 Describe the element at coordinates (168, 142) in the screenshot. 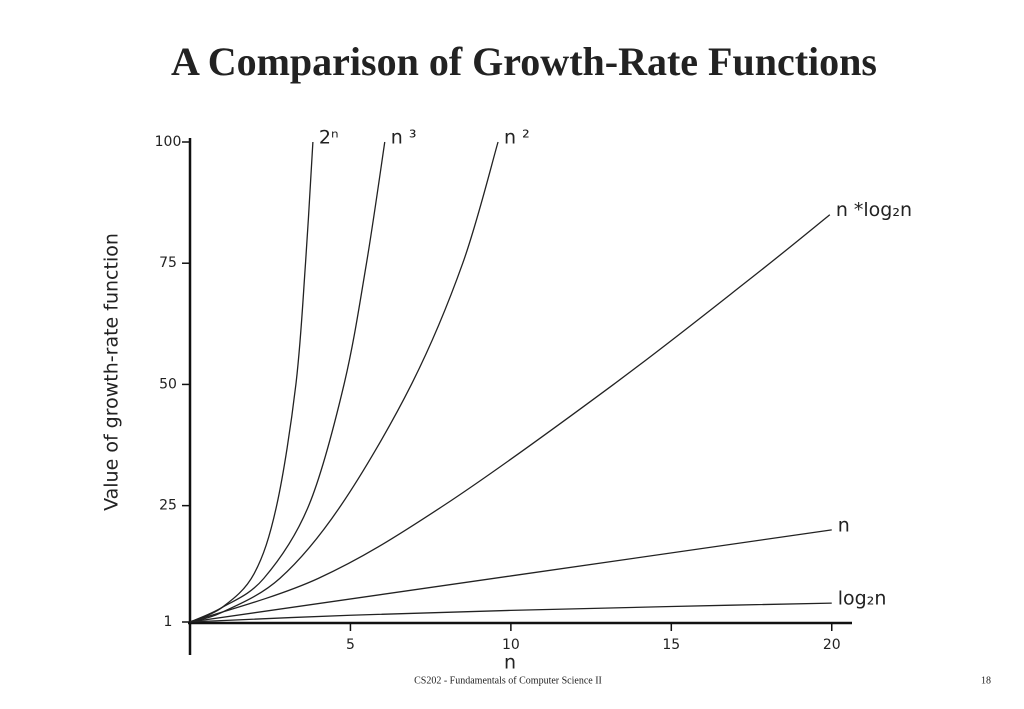

I see `y-tick-label: 100` at that location.